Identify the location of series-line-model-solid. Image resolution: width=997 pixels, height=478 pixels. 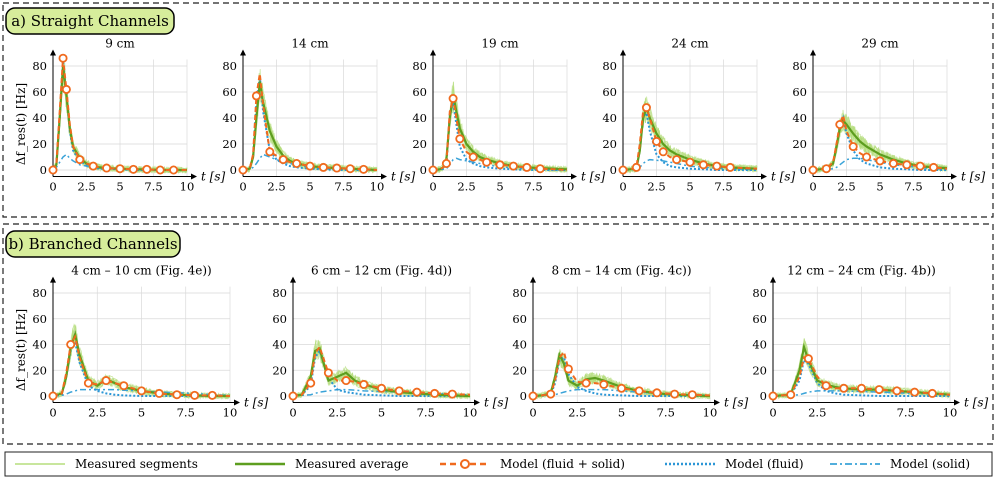
(862, 393).